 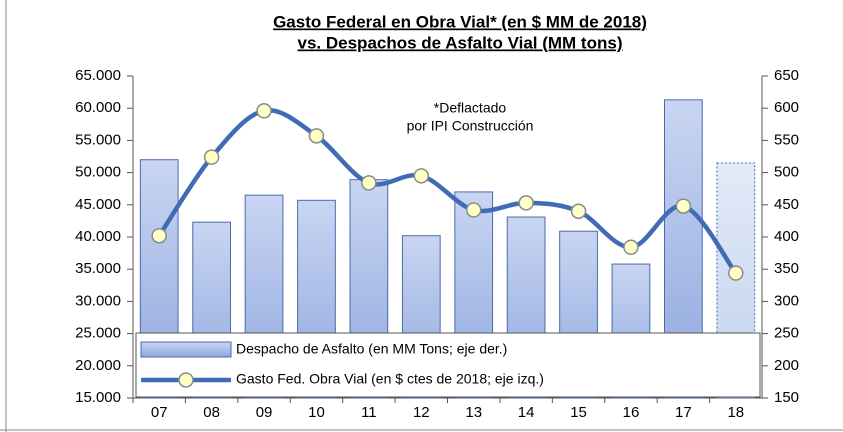 I want to click on x-tick-label: 13, so click(x=473, y=412).